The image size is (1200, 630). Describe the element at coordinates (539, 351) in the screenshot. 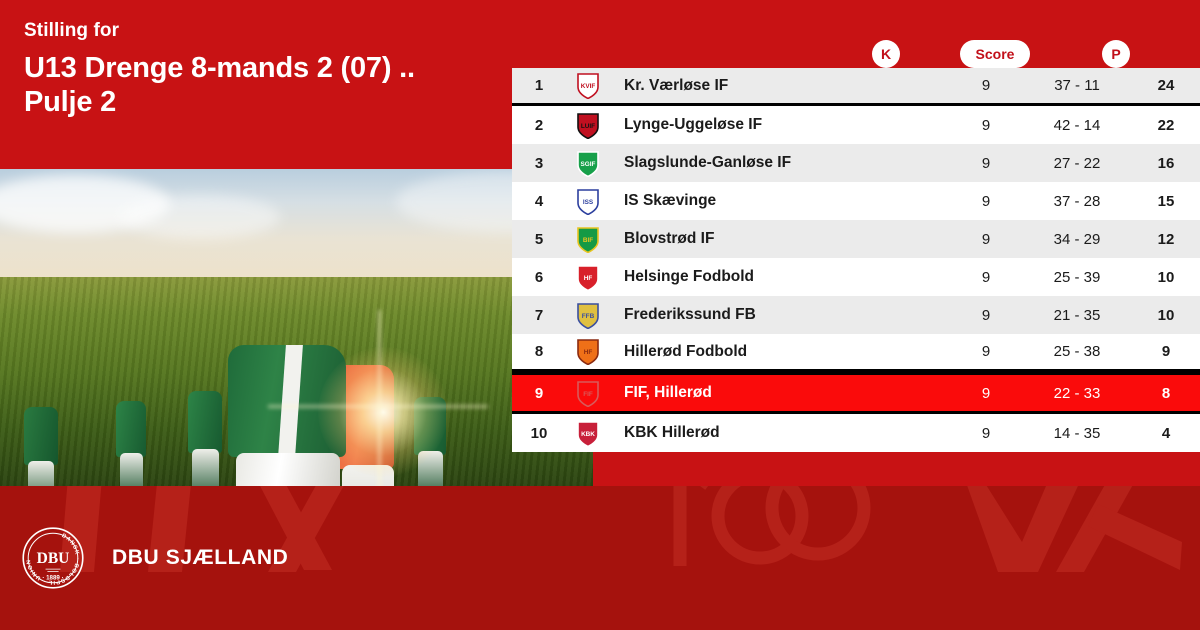

I see `row-position: 8` at that location.